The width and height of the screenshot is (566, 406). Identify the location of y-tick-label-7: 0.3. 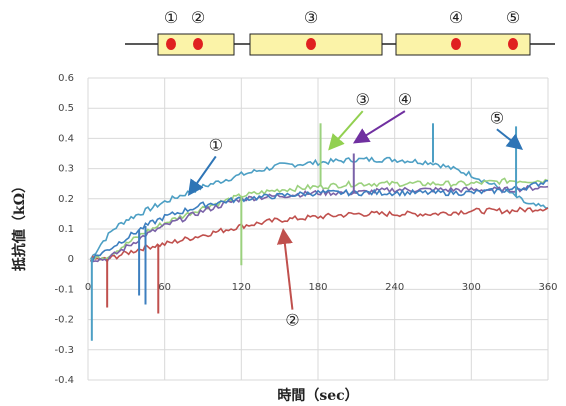
(66, 169).